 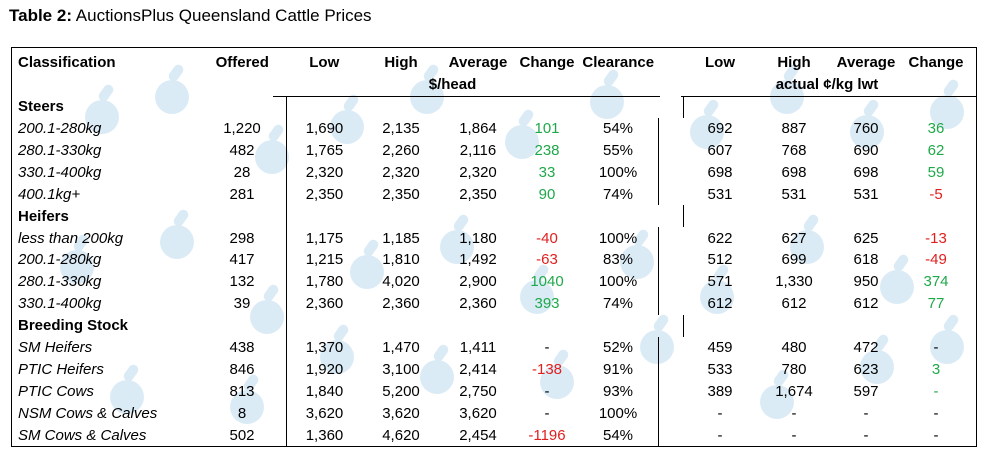 What do you see at coordinates (866, 391) in the screenshot?
I see `cell-average-kg: 597` at bounding box center [866, 391].